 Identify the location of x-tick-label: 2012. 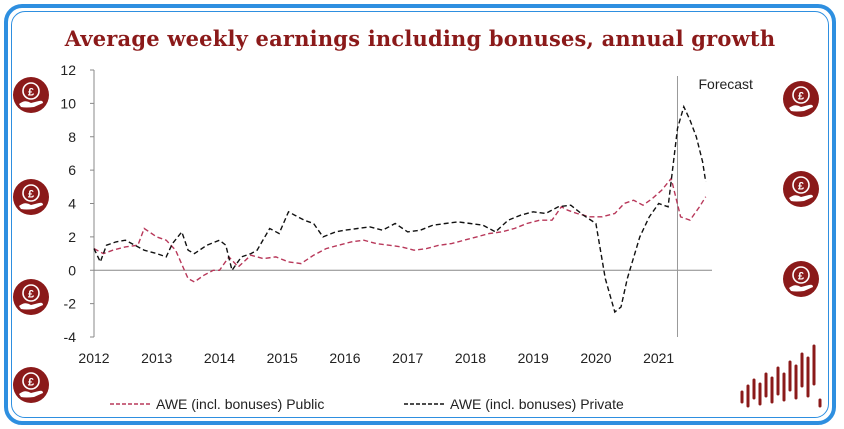
(93, 358).